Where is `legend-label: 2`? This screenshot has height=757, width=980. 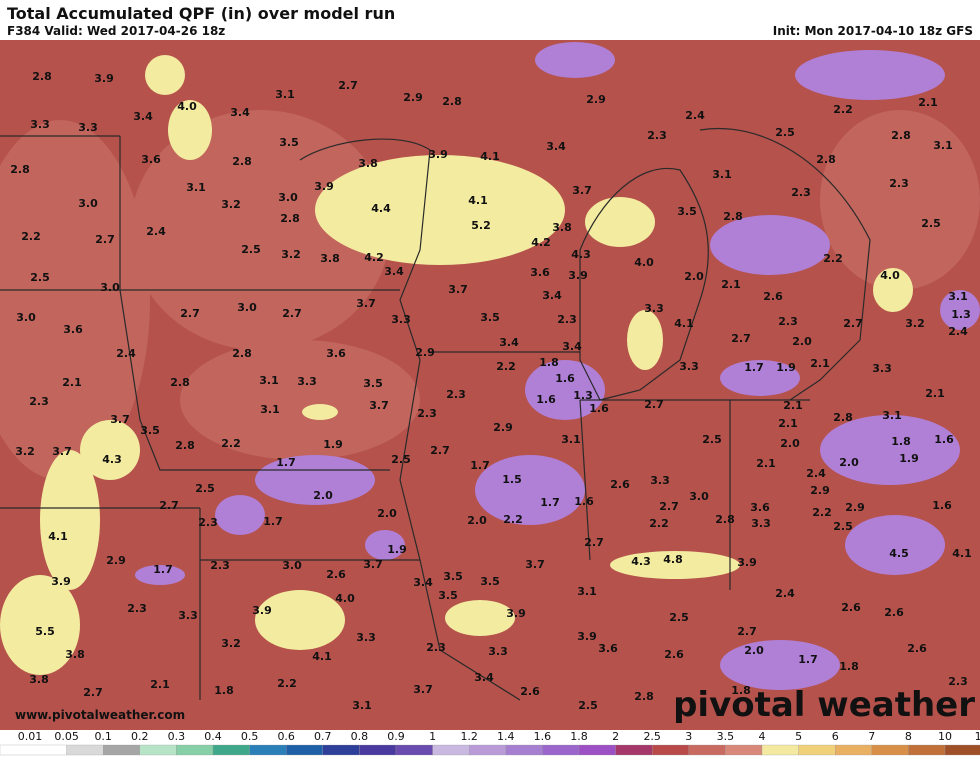 legend-label: 2 is located at coordinates (615, 736).